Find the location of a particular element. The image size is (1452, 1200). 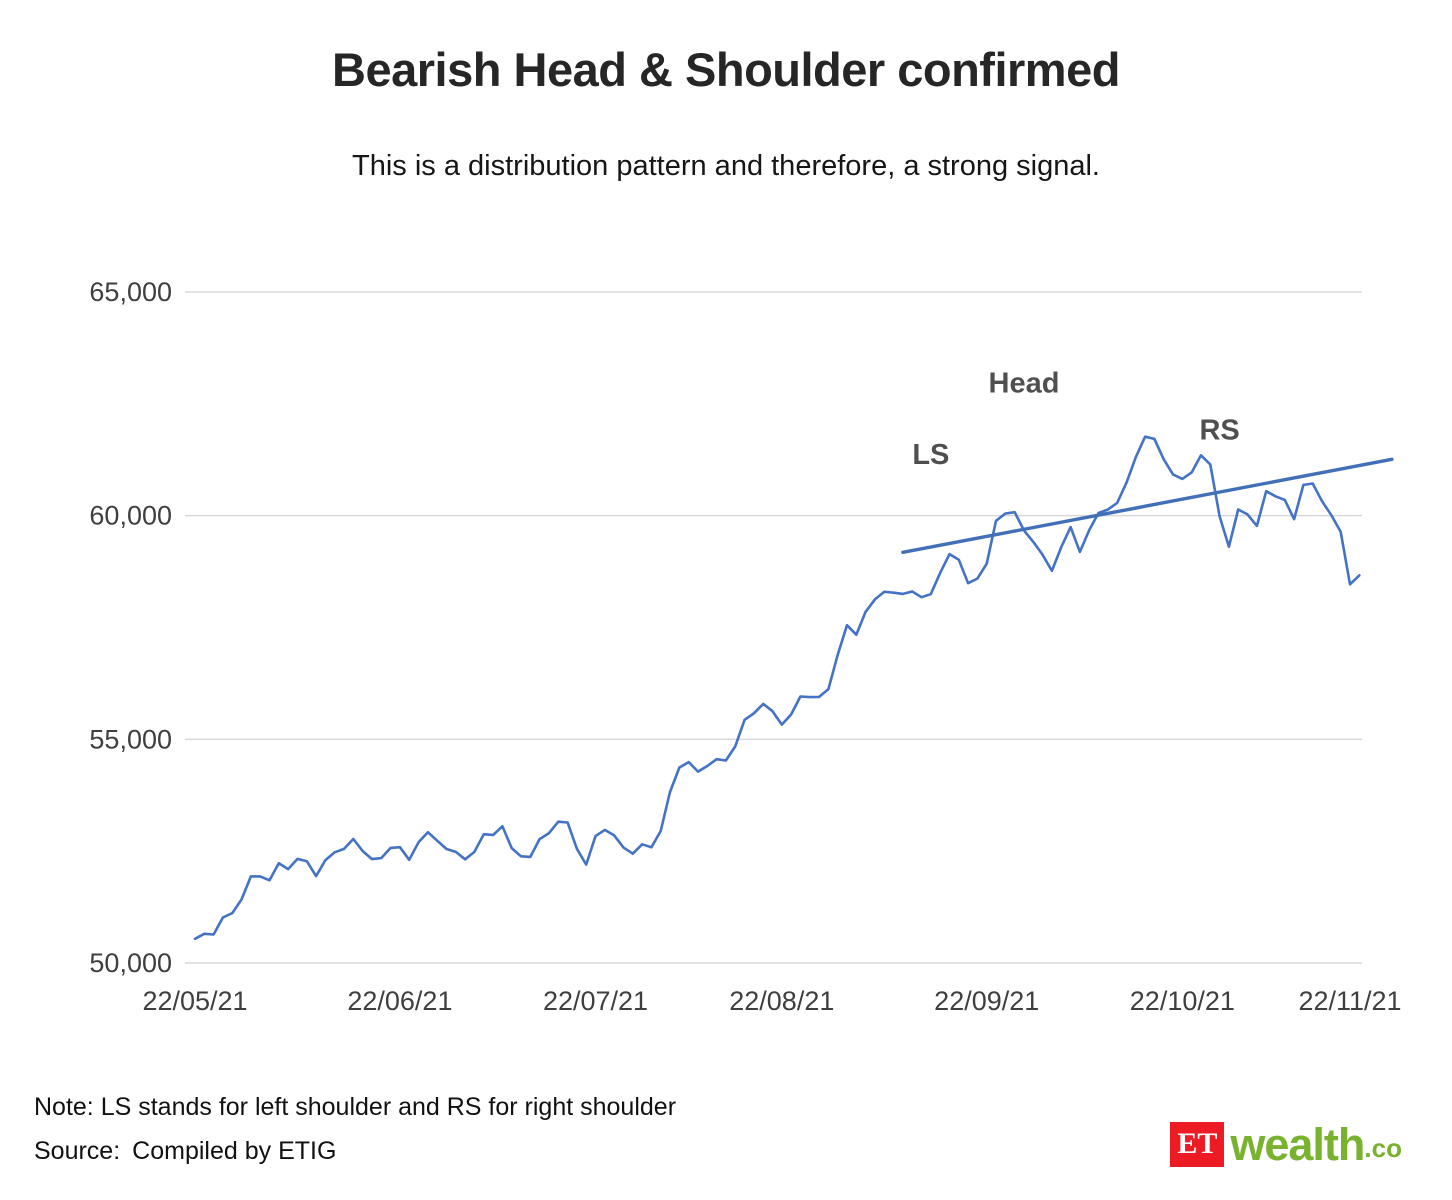

source-value: Compiled by ETIG is located at coordinates (234, 1151).